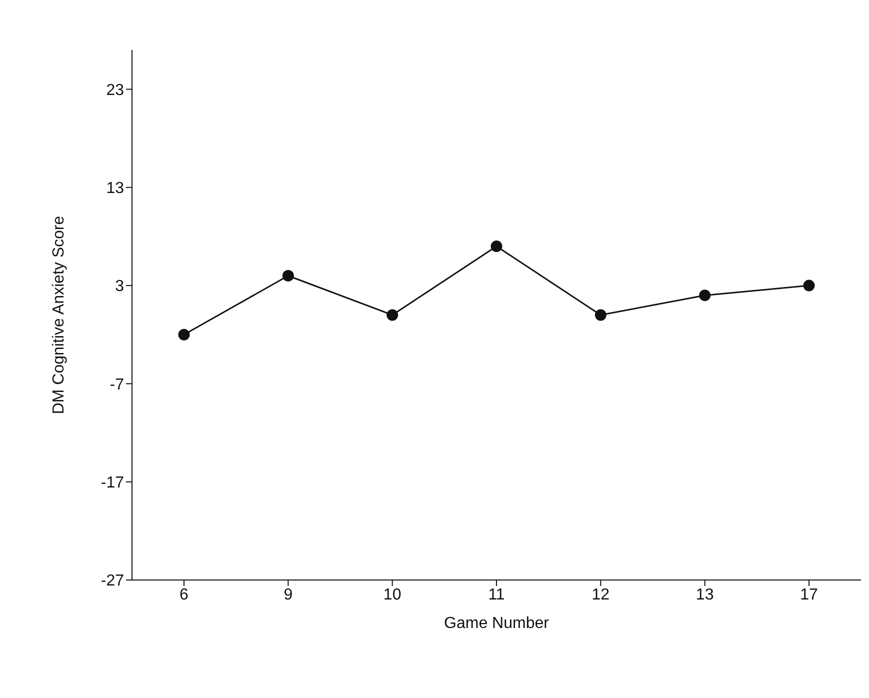 The height and width of the screenshot is (698, 869). Describe the element at coordinates (112, 581) in the screenshot. I see `y-tick-label: -27` at that location.